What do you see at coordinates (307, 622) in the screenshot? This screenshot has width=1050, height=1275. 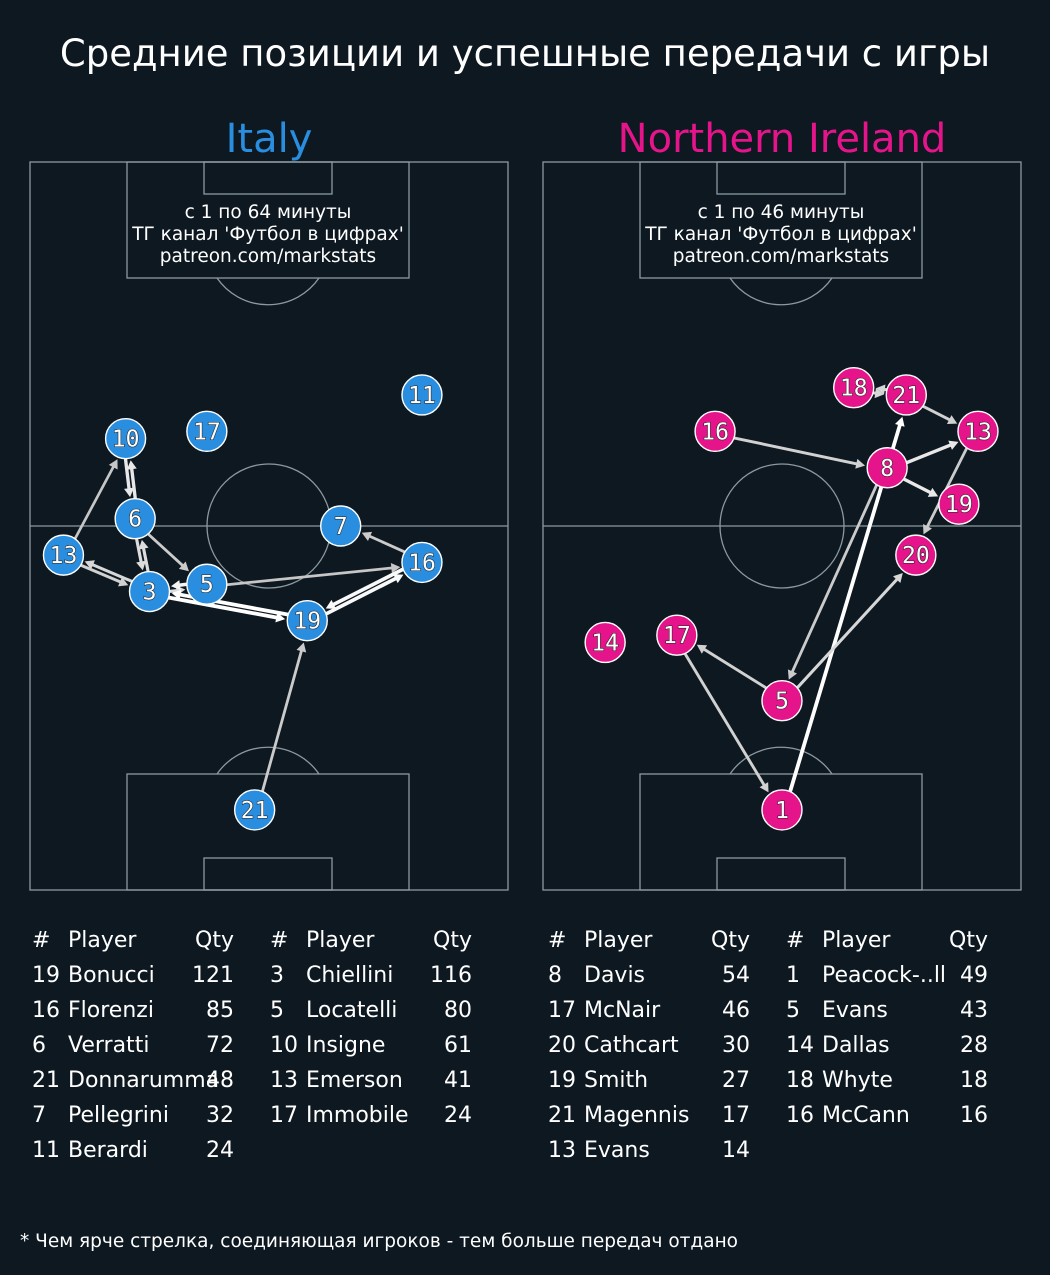 I see `player-number-label: 19` at bounding box center [307, 622].